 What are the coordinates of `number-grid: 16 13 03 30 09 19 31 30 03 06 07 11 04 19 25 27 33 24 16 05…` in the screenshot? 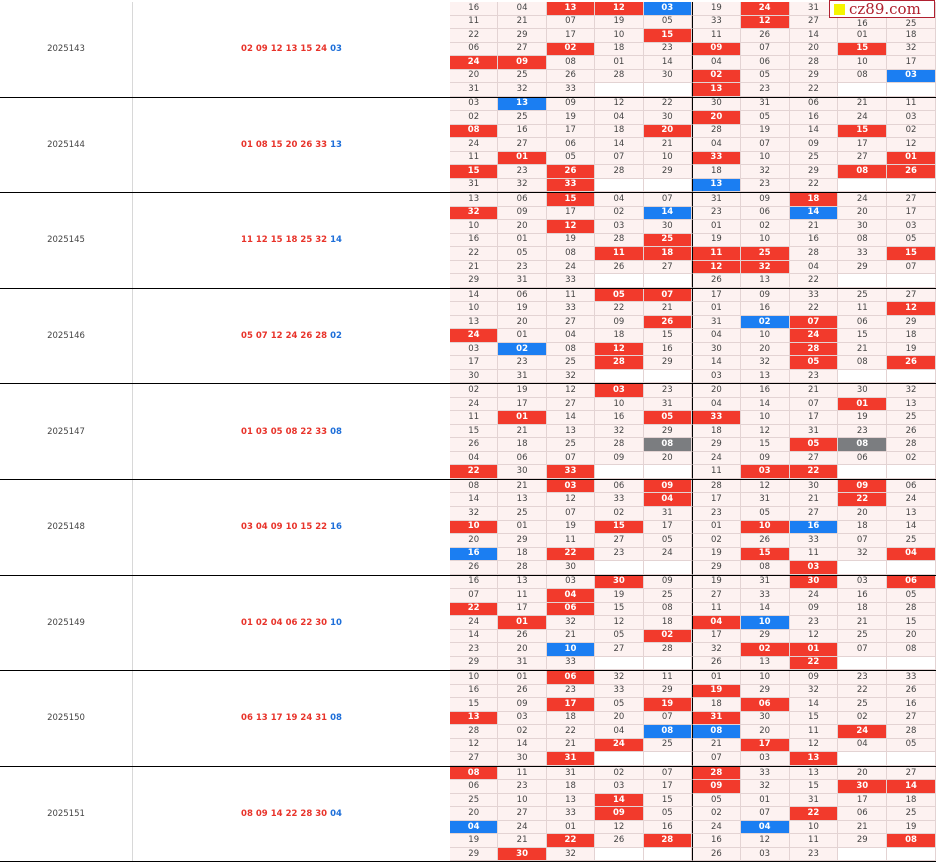 It's located at (693, 623).